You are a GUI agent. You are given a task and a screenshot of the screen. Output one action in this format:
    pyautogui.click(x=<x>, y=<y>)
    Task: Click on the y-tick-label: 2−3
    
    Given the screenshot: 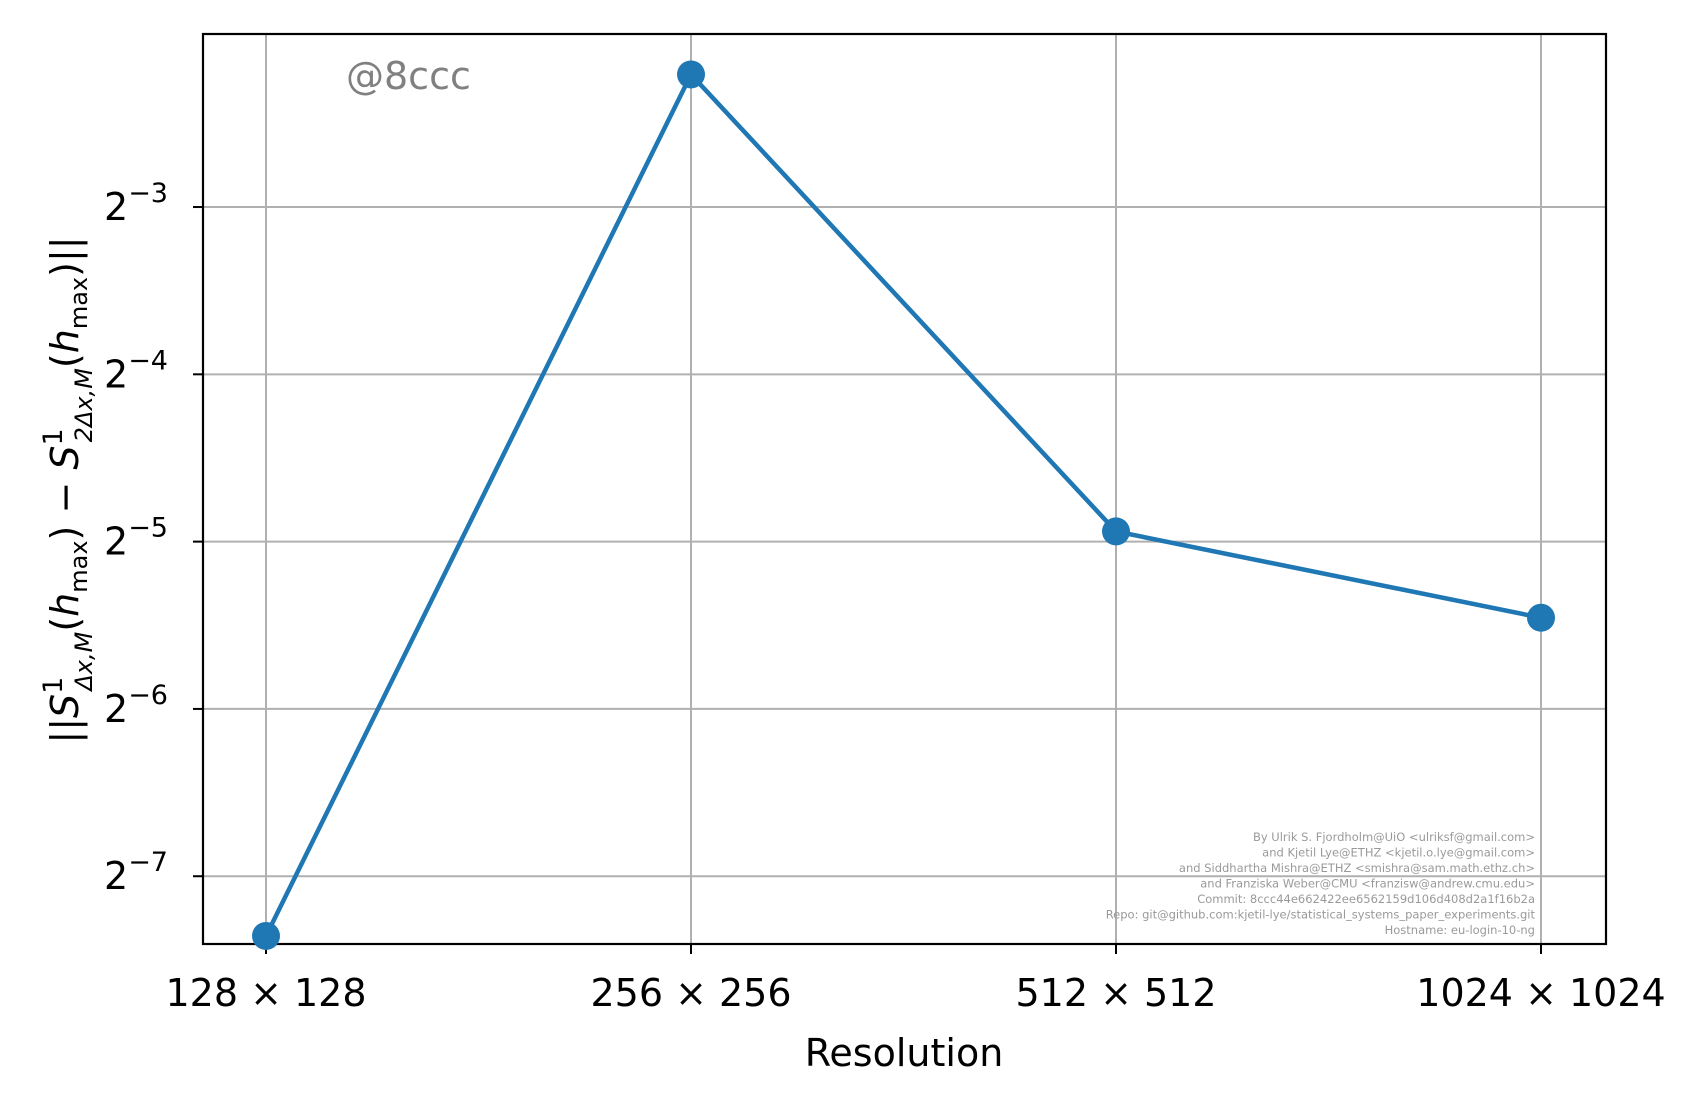 What is the action you would take?
    pyautogui.click(x=136, y=203)
    